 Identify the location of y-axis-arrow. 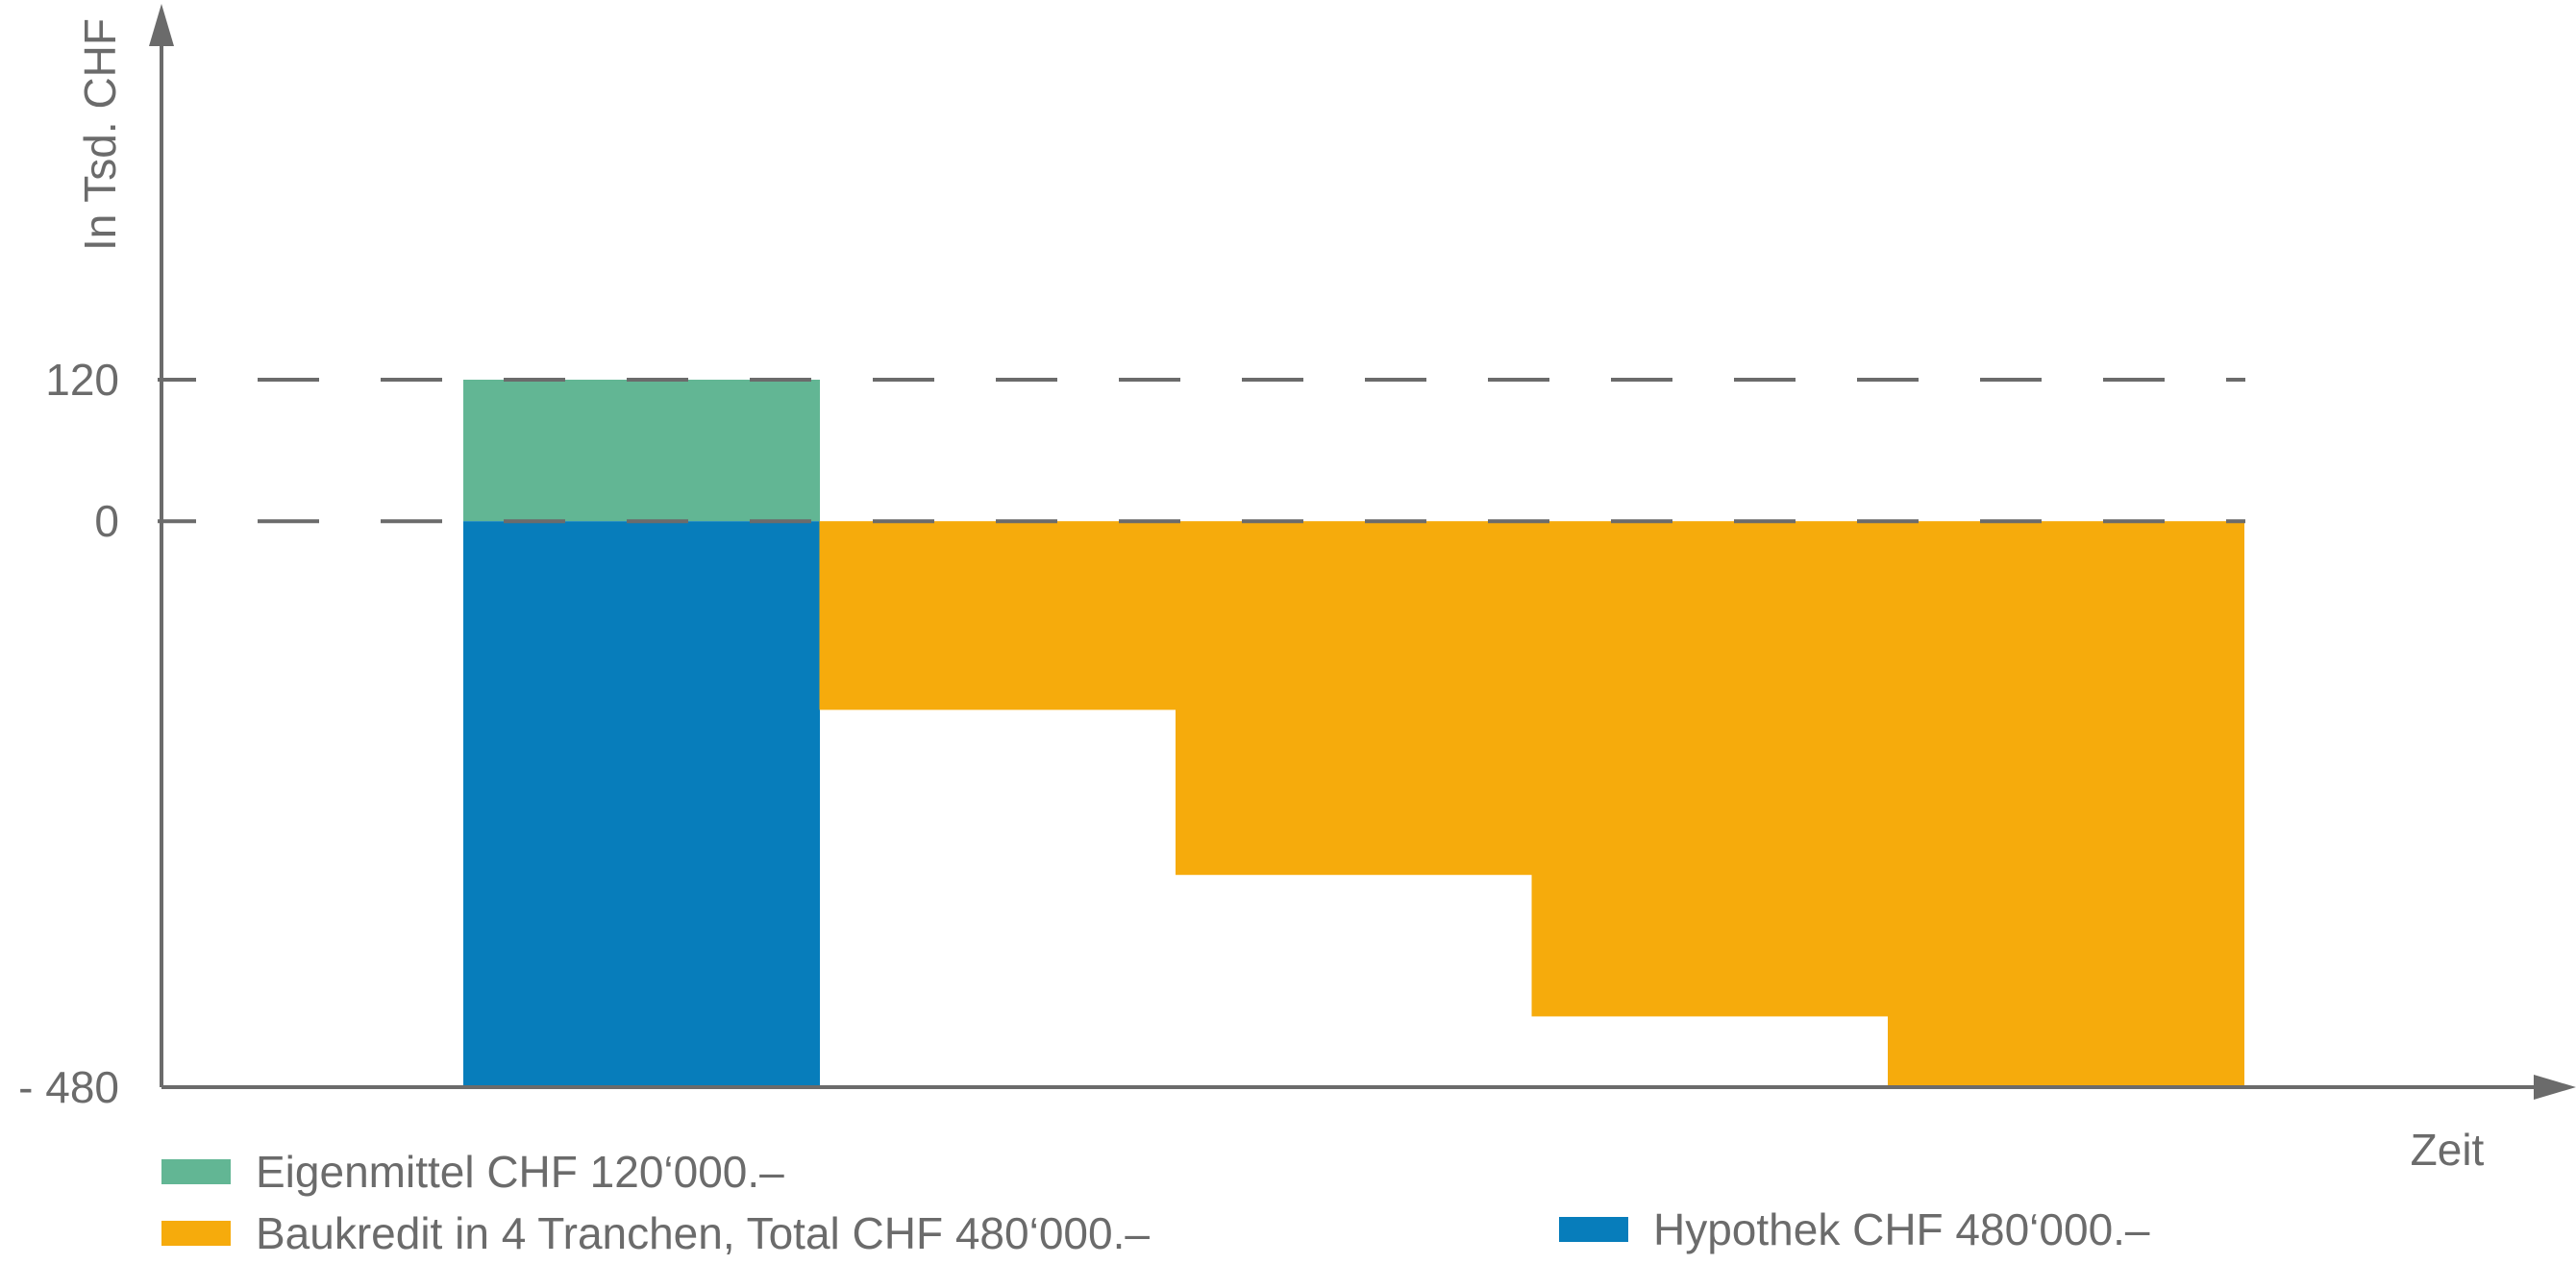
(162, 25).